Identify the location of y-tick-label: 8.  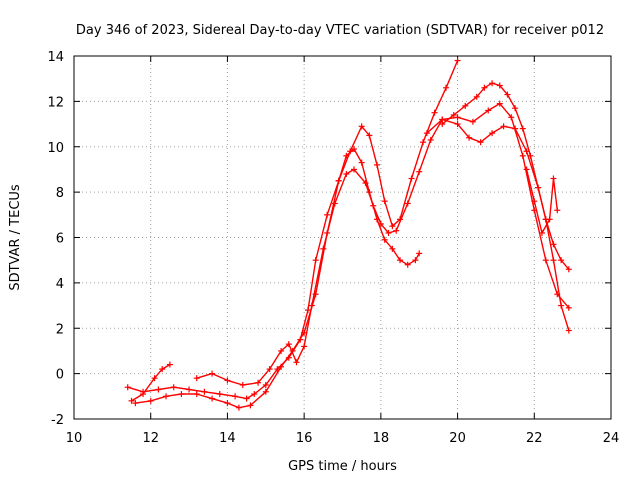
(60, 193).